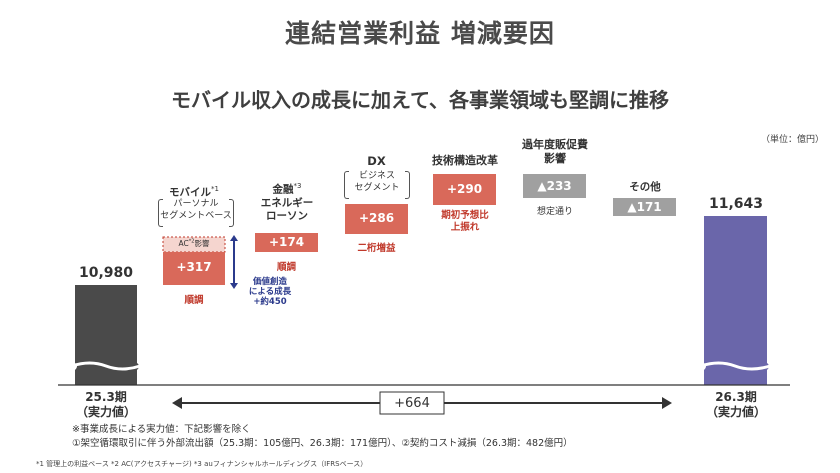 Image resolution: width=840 pixels, height=473 pixels. I want to click on bar-mobile, so click(194, 268).